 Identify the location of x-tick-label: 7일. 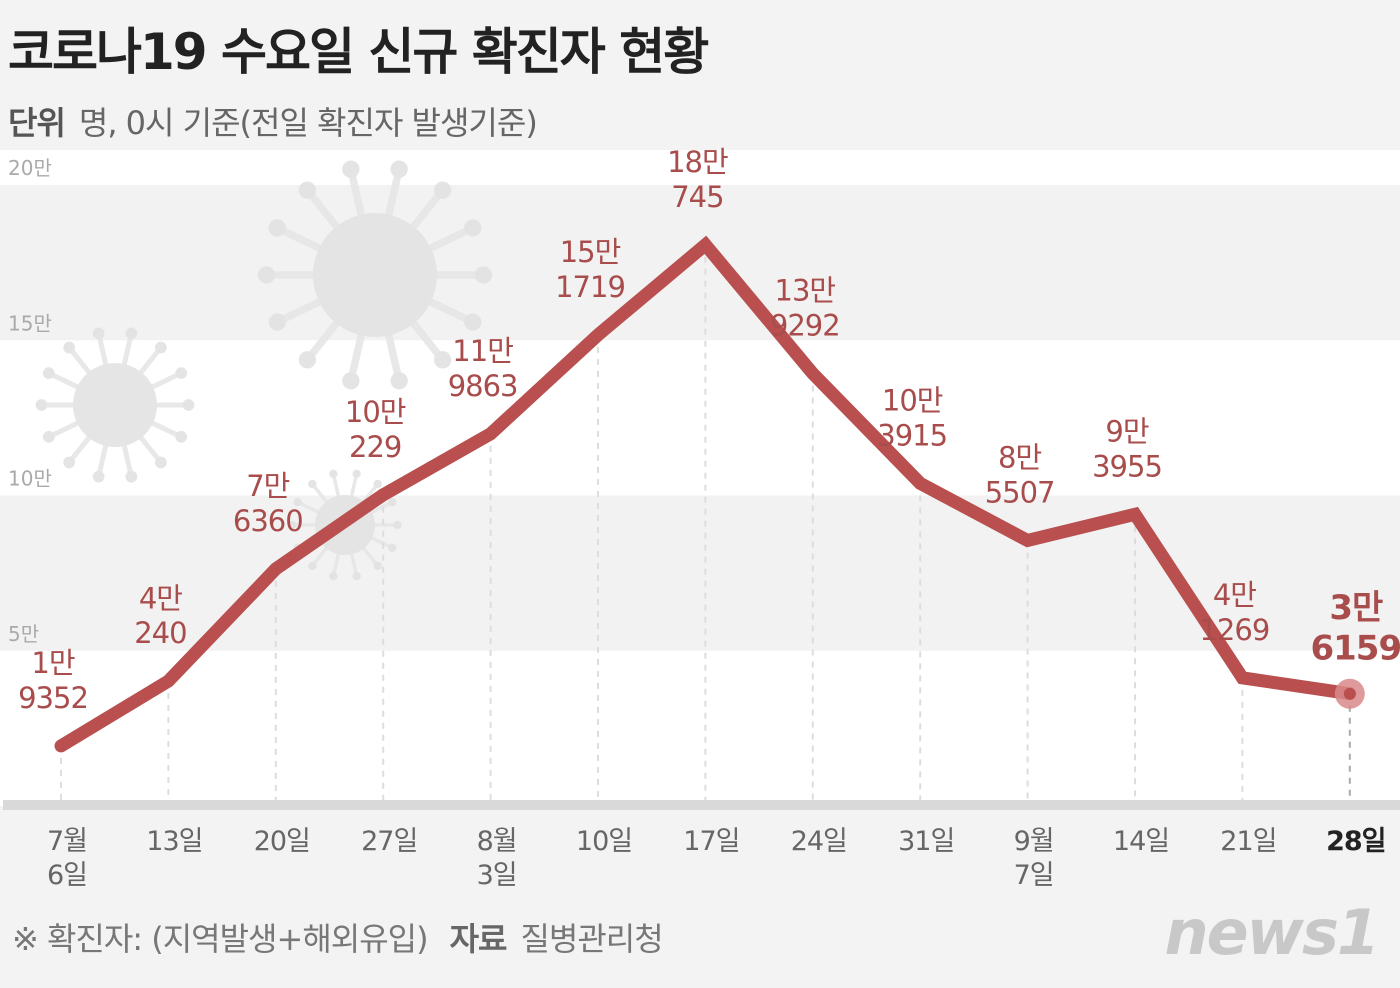
(1034, 875).